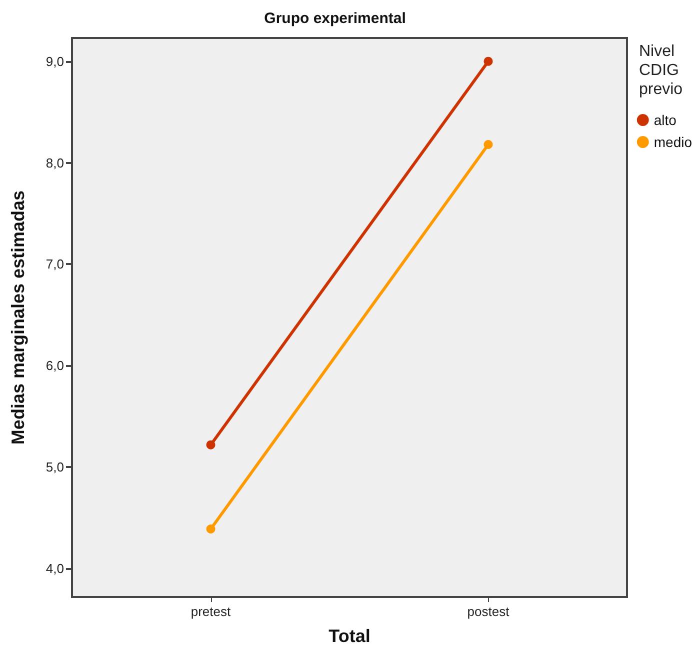  Describe the element at coordinates (55, 568) in the screenshot. I see `y-tick-label: 4,0` at that location.